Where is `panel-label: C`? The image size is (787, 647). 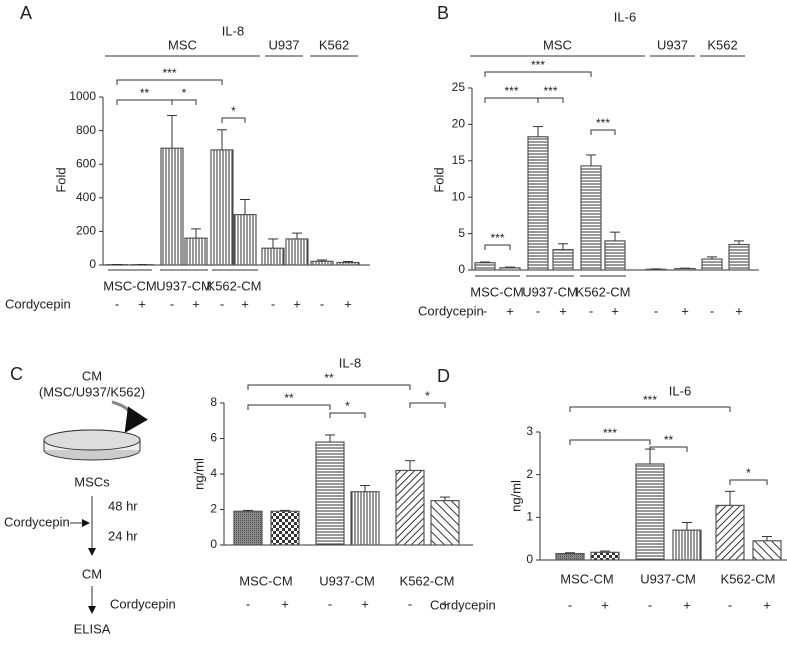
panel-label: C is located at coordinates (16, 374).